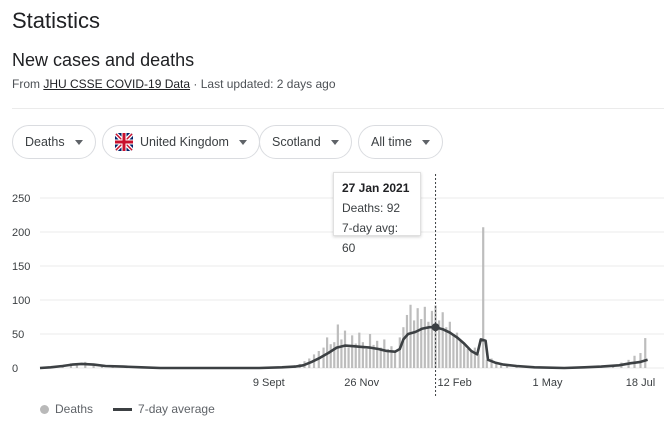  Describe the element at coordinates (123, 409) in the screenshot. I see `average-legend-line-icon` at that location.